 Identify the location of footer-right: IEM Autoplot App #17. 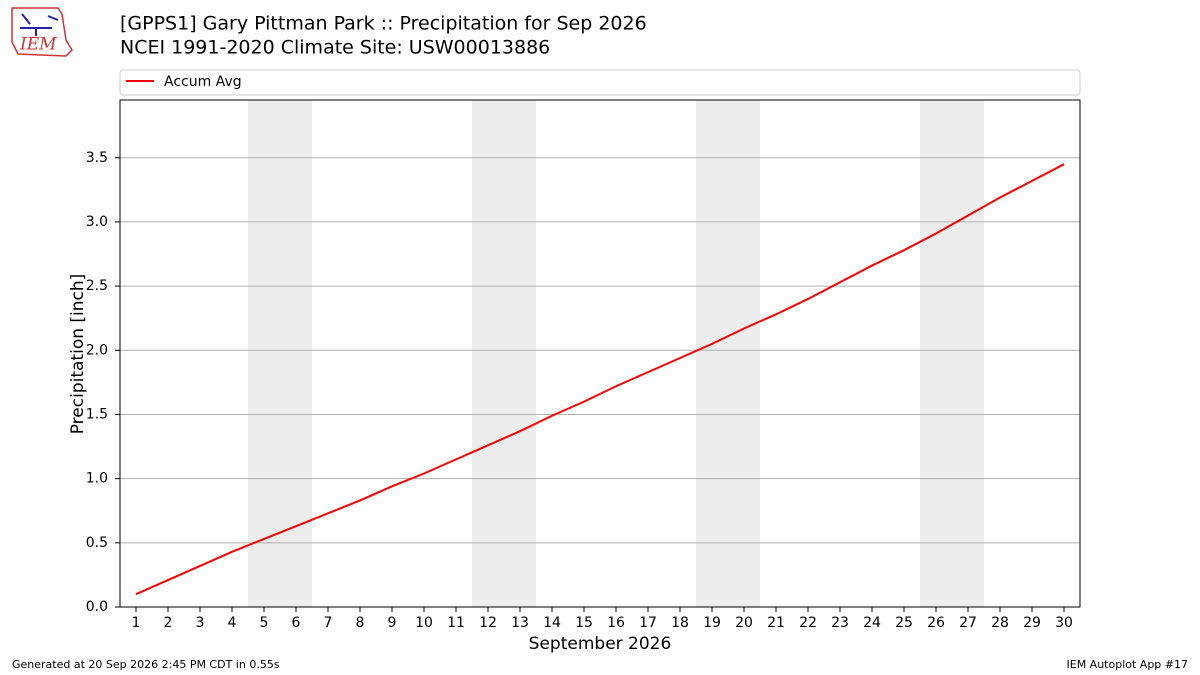
(1128, 664).